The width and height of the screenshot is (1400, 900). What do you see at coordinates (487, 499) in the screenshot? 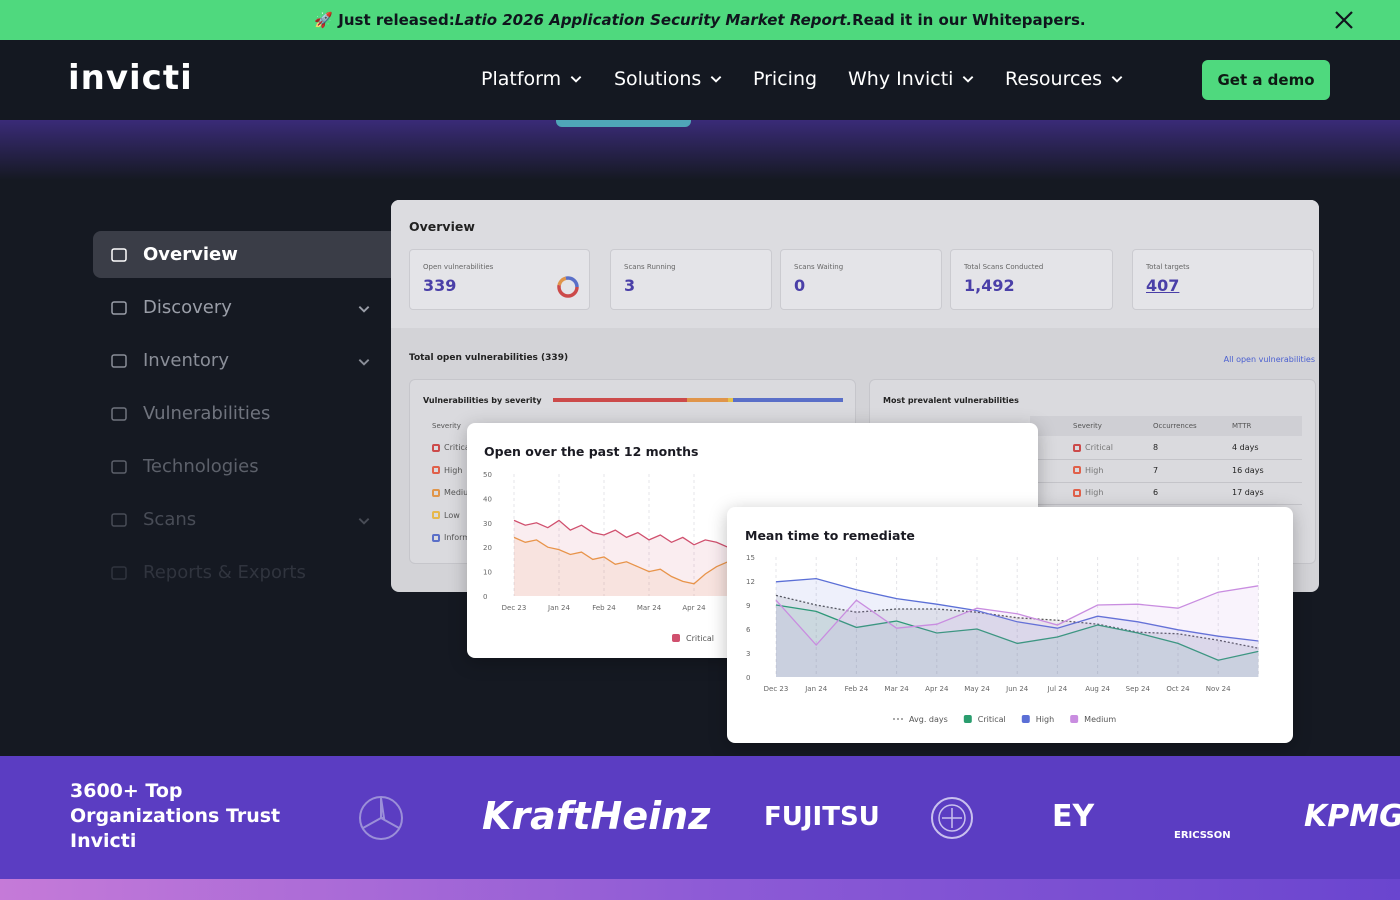
I see `y-tick-label: 40` at bounding box center [487, 499].